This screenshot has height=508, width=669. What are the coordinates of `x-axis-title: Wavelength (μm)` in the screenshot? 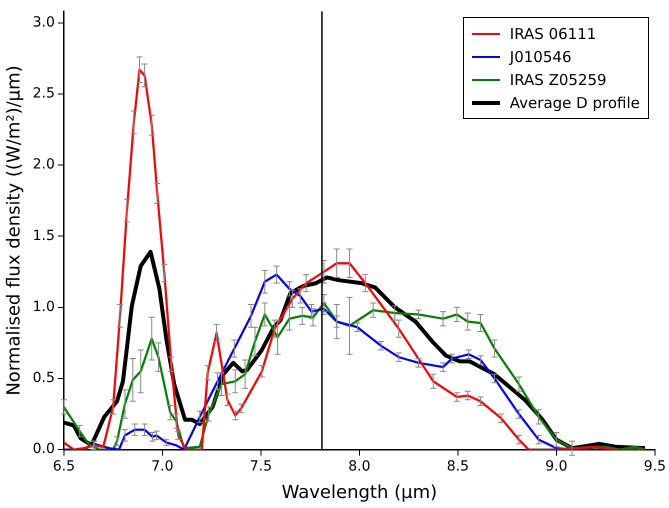 It's located at (360, 492).